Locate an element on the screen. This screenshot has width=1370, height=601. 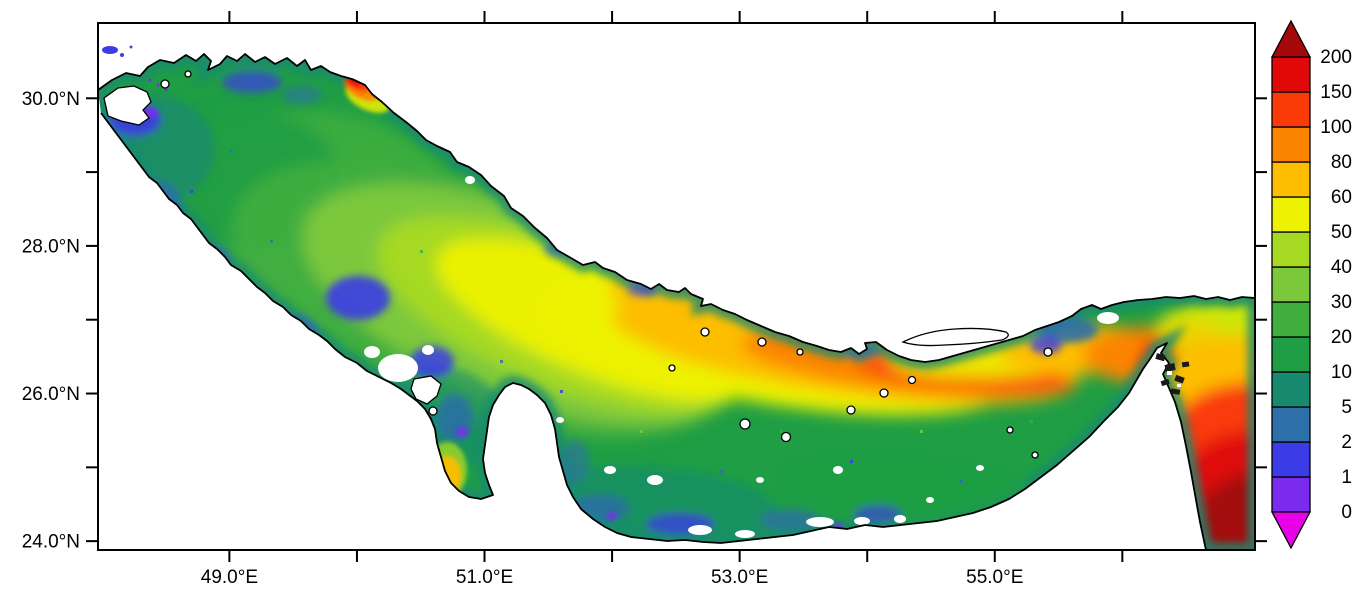
y-axis-tick-label: 24.0°N is located at coordinates (51, 542).